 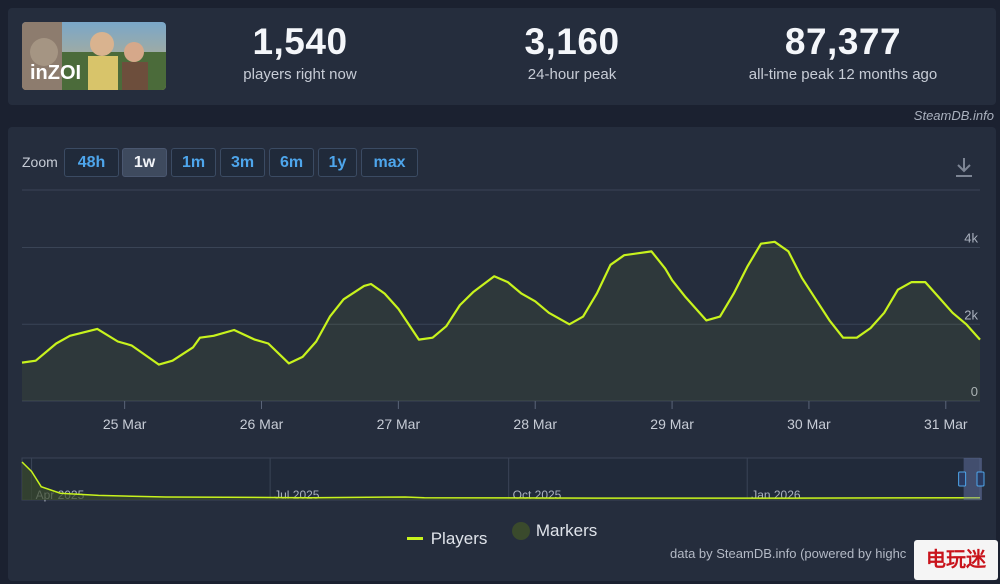 What do you see at coordinates (971, 314) in the screenshot?
I see `y-tick-label: 2k` at bounding box center [971, 314].